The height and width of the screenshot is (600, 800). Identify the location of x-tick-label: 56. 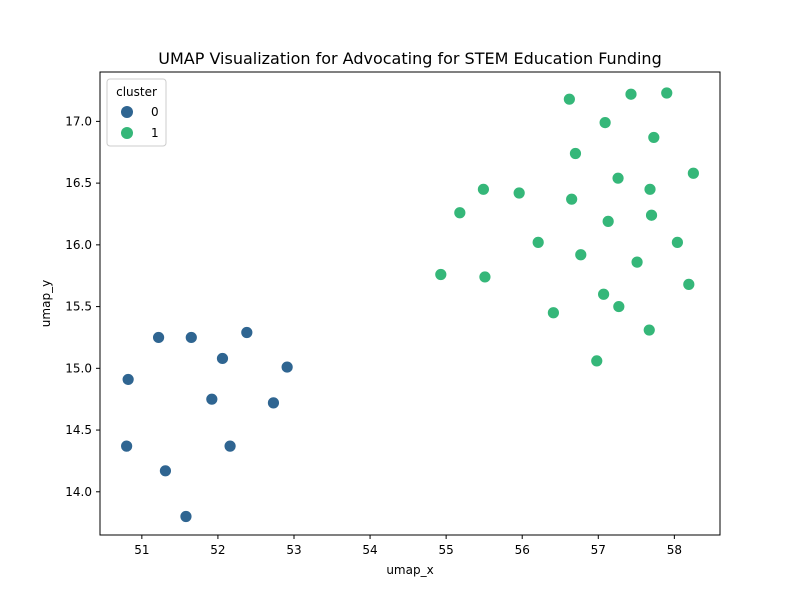
(522, 550).